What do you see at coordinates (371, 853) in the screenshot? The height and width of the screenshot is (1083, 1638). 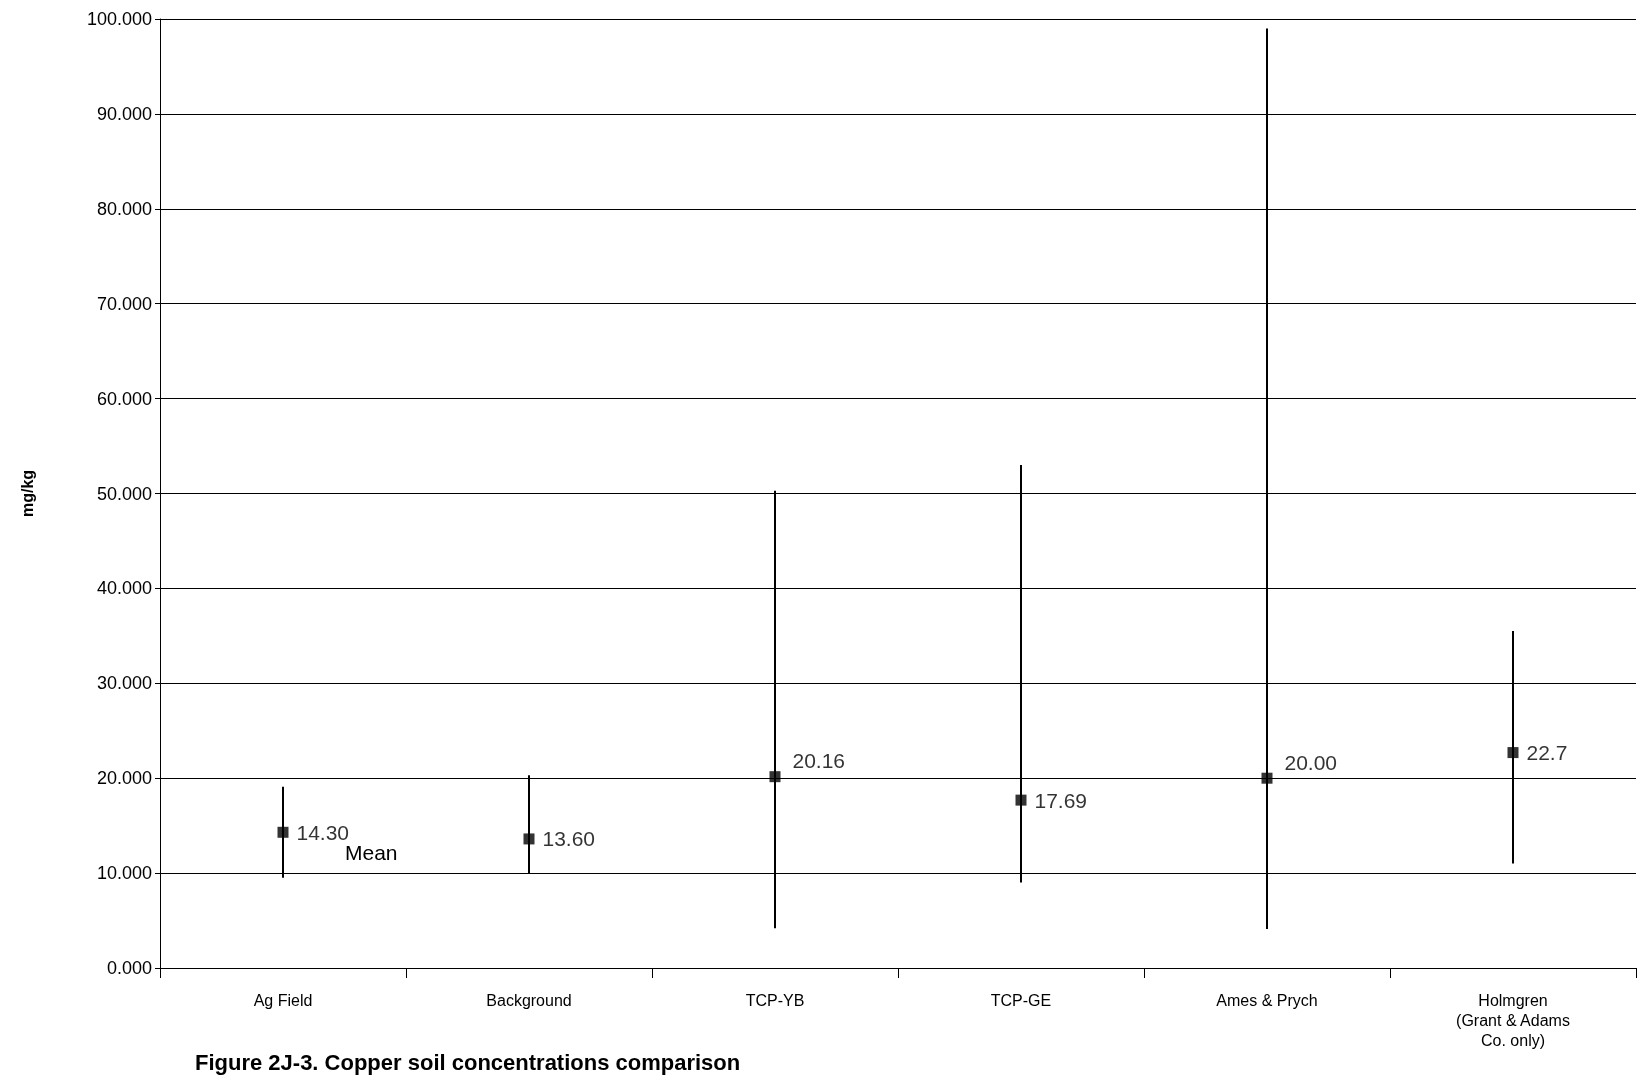 I see `annotation: Mean` at bounding box center [371, 853].